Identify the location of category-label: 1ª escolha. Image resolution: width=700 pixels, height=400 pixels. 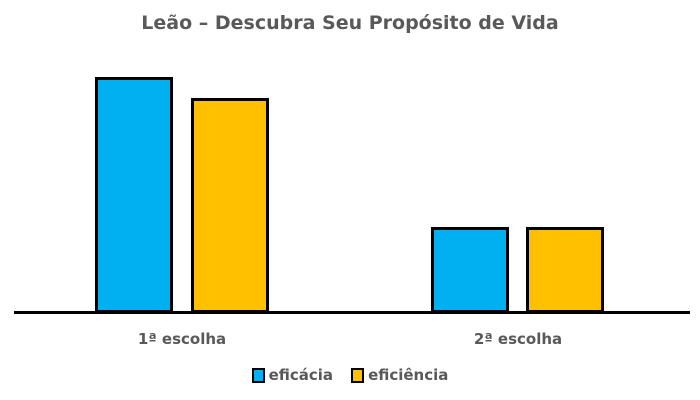
(182, 339).